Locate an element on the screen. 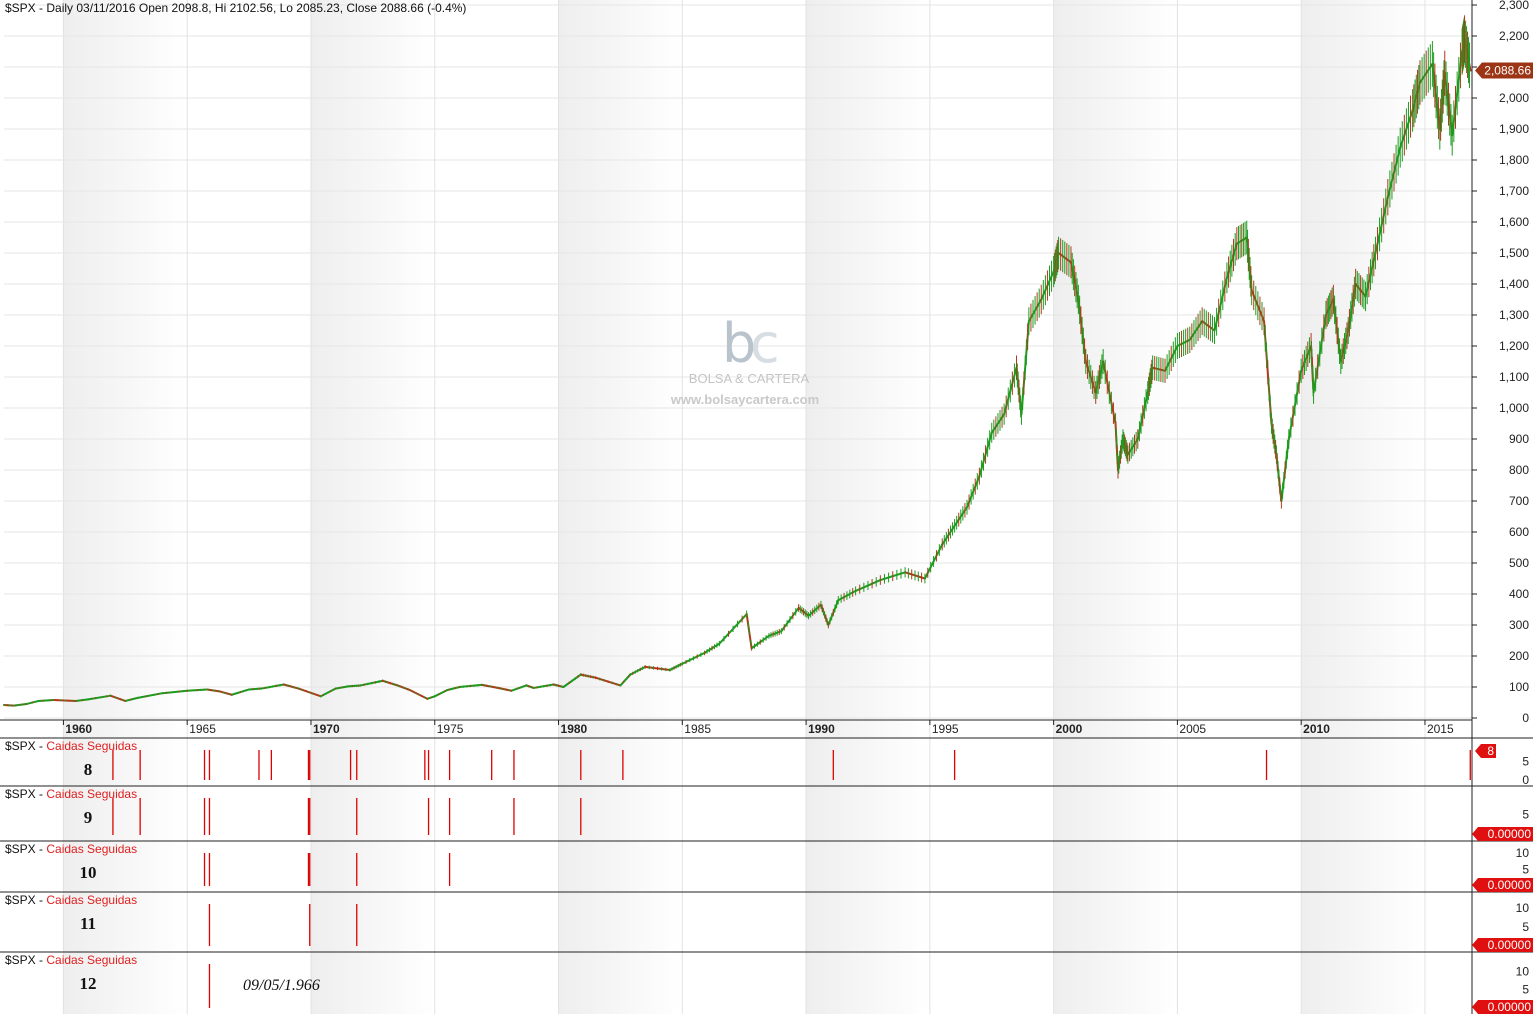 This screenshot has height=1014, width=1533. x-tick-label: 1960 is located at coordinates (78, 729).